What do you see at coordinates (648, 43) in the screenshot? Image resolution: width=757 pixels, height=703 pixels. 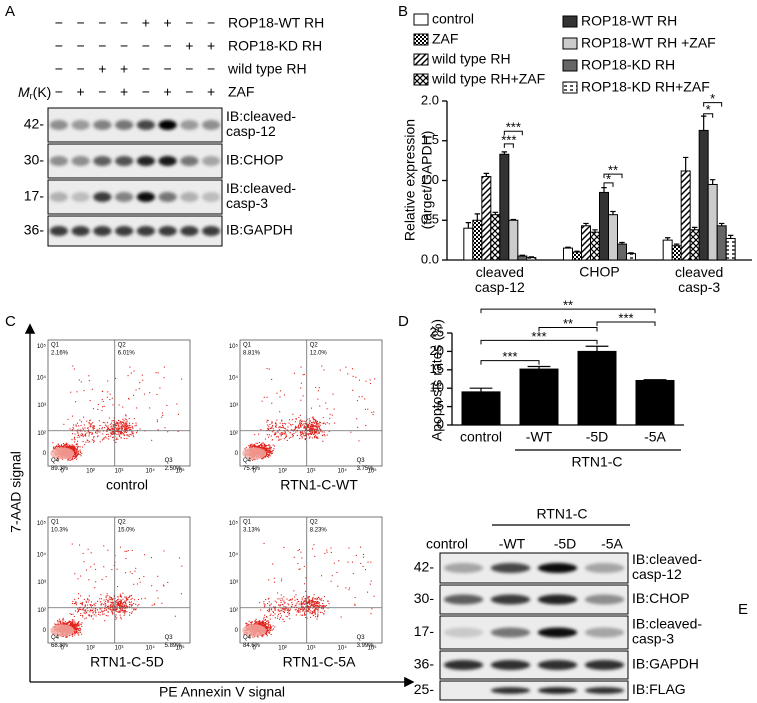 I see `legend-label: ROP18-WT RH +ZAF` at bounding box center [648, 43].